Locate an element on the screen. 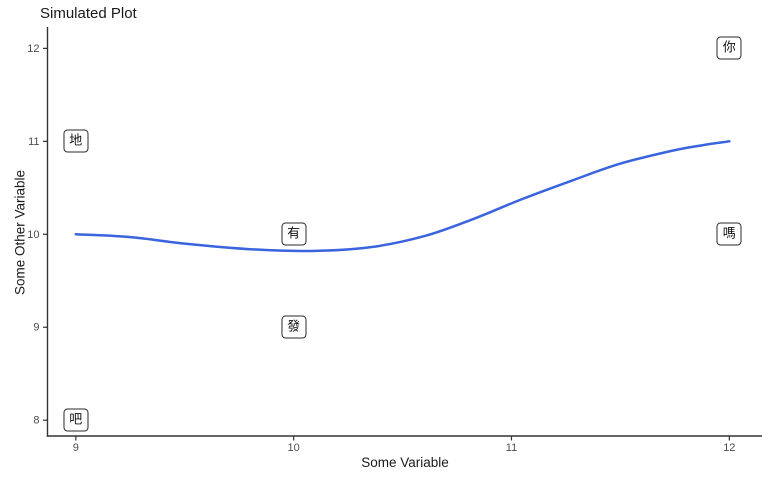  y-tick-label: 12 is located at coordinates (33, 49).